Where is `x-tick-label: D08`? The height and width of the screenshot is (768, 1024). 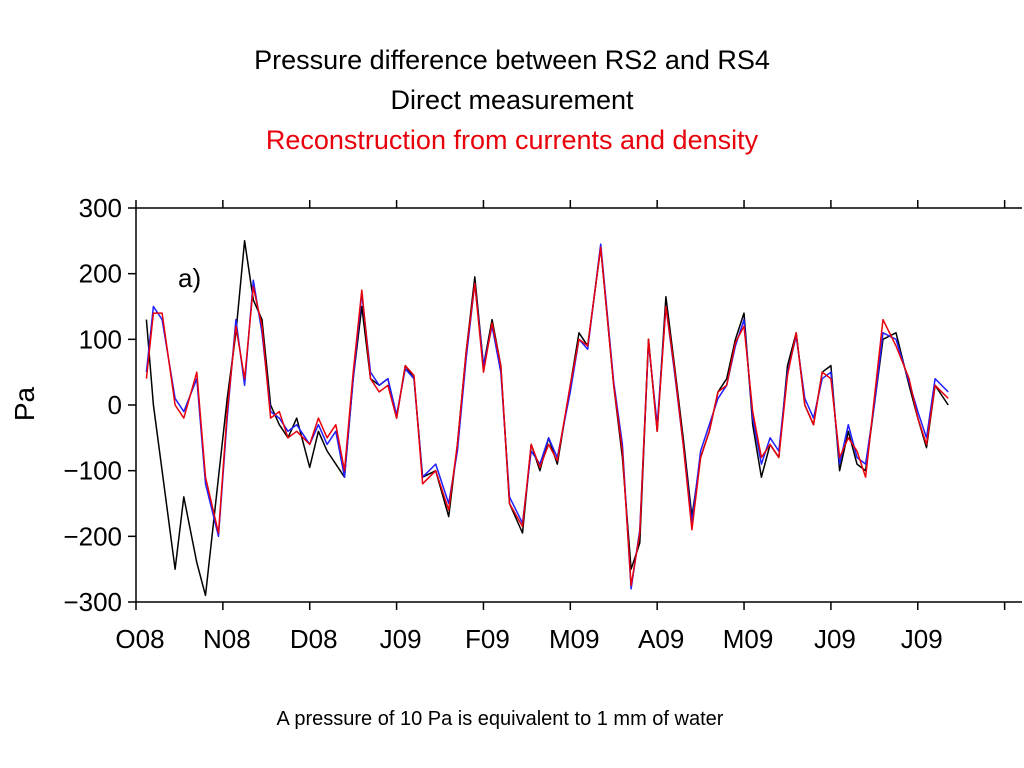
x-tick-label: D08 is located at coordinates (314, 639).